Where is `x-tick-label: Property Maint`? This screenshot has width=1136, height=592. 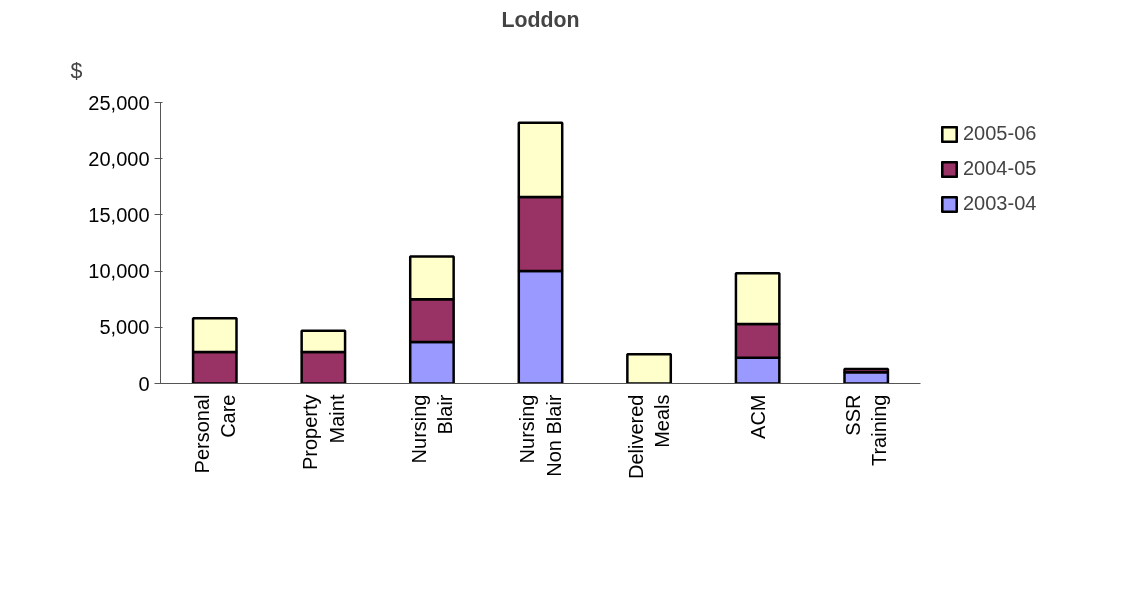
x-tick-label: Property Maint is located at coordinates (323, 432).